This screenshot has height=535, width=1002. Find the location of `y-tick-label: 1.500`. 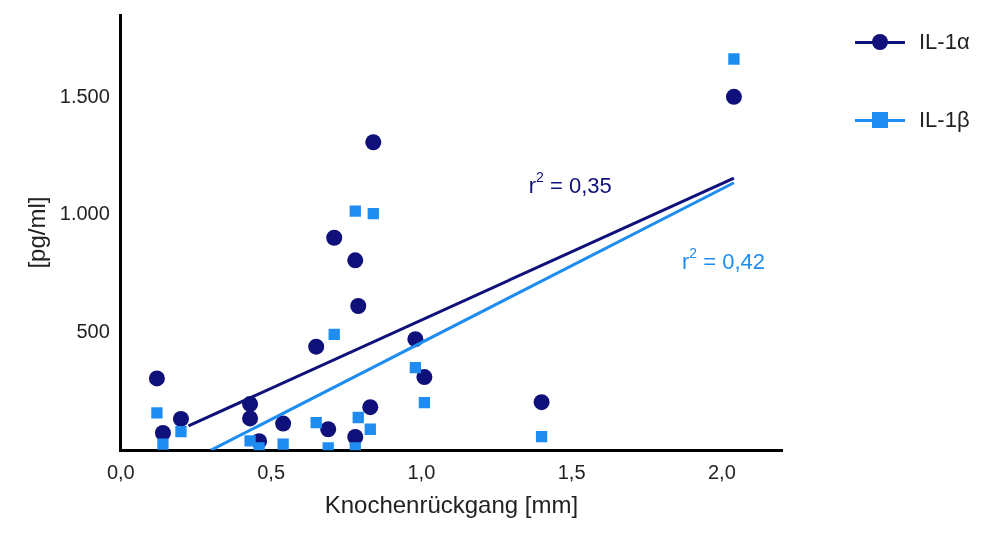

y-tick-label: 1.500 is located at coordinates (84, 95).